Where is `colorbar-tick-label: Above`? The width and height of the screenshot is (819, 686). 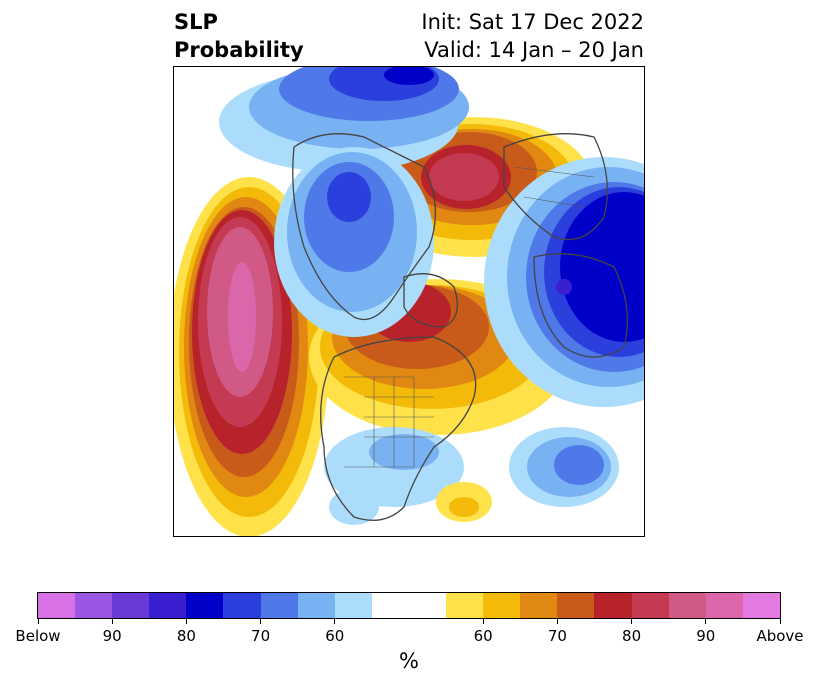
colorbar-tick-label: Above is located at coordinates (780, 636).